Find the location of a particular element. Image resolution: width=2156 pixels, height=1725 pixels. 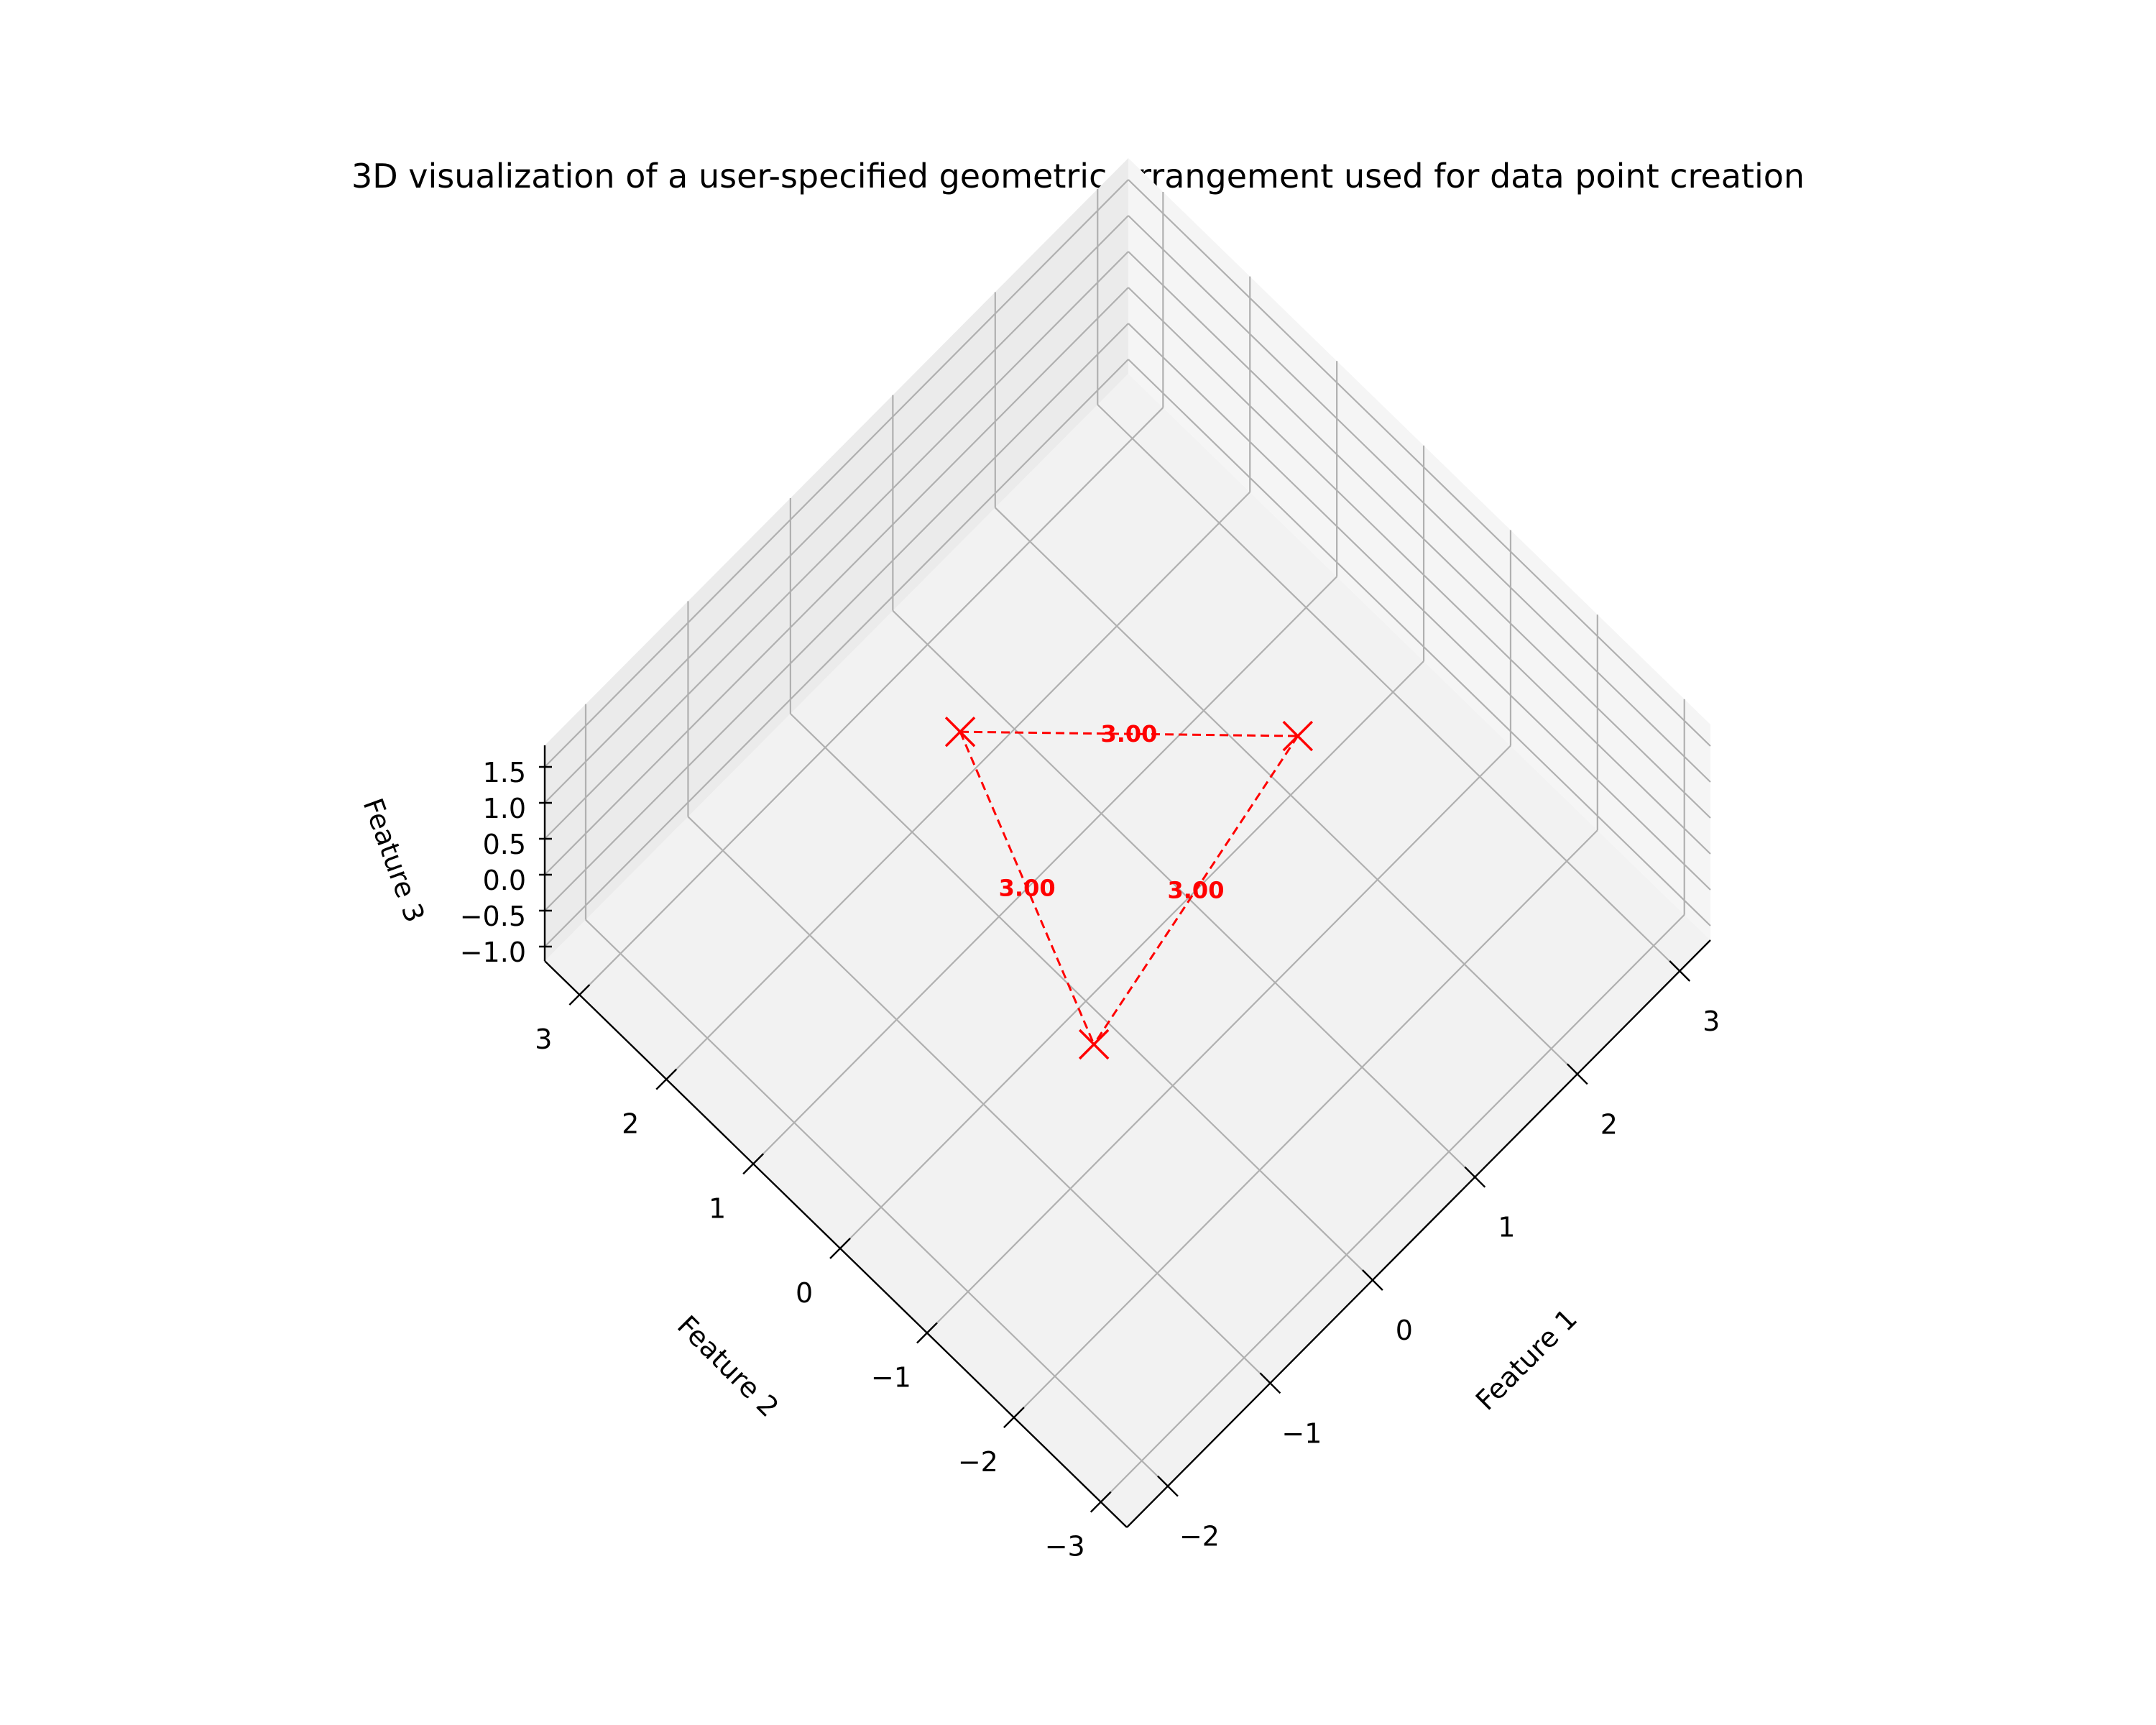

edge-labels-layer: 3.00 3.00 3.00 is located at coordinates (1112, 811).